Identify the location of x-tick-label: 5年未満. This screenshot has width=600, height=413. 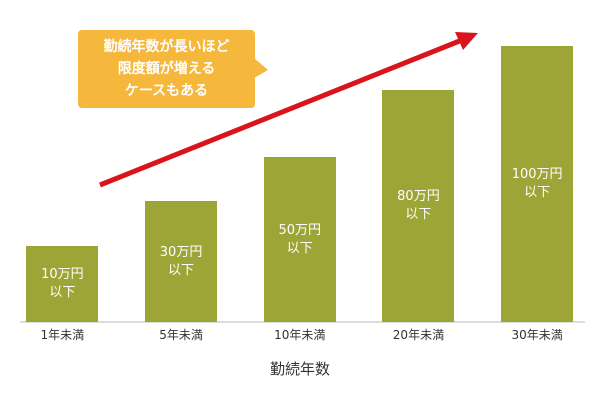
(181, 335).